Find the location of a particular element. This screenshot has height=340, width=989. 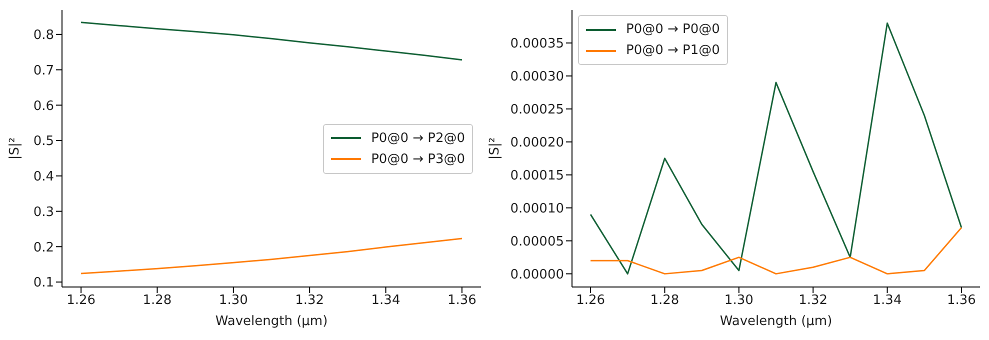

y-tick-label: 0.6 is located at coordinates (43, 106).